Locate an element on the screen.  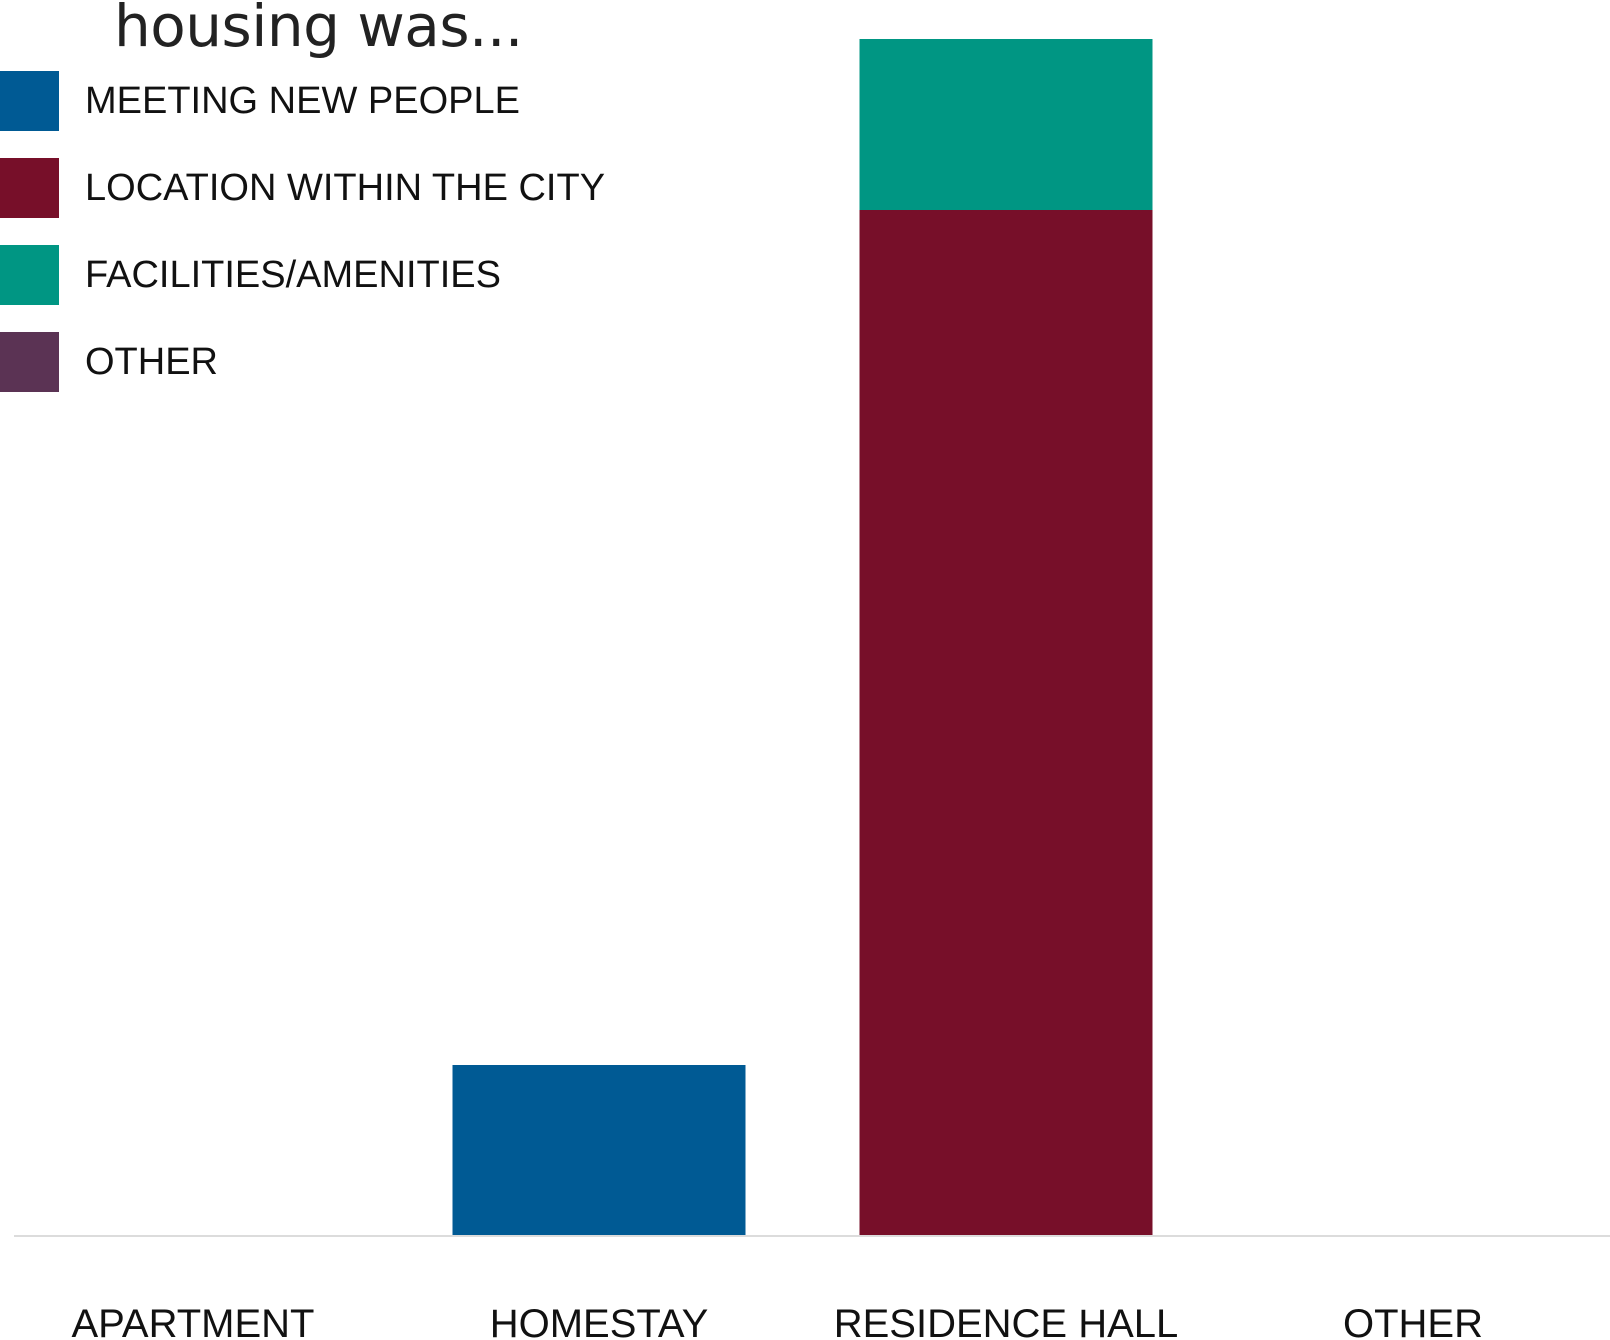
legend-label: OTHER is located at coordinates (151, 361).